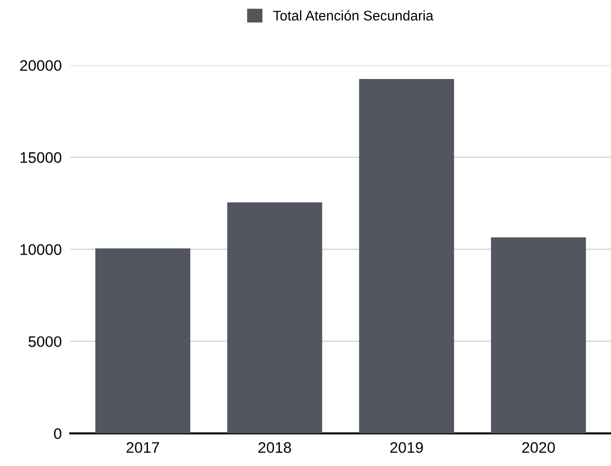 The height and width of the screenshot is (466, 611). I want to click on y-tick-label: 10000, so click(41, 249).